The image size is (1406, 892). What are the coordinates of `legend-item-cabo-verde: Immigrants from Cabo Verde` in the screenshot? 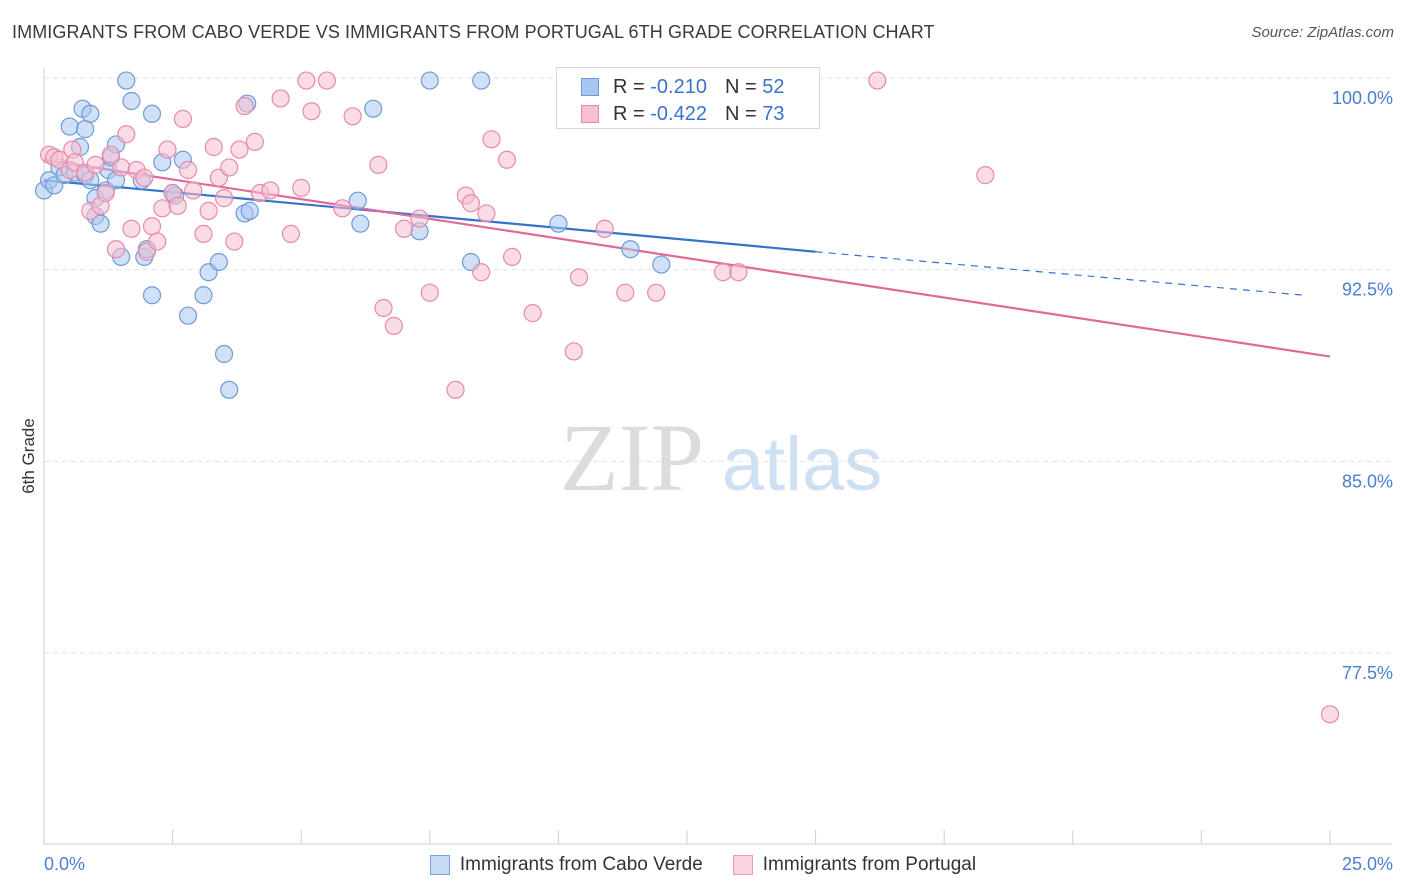 It's located at (566, 865).